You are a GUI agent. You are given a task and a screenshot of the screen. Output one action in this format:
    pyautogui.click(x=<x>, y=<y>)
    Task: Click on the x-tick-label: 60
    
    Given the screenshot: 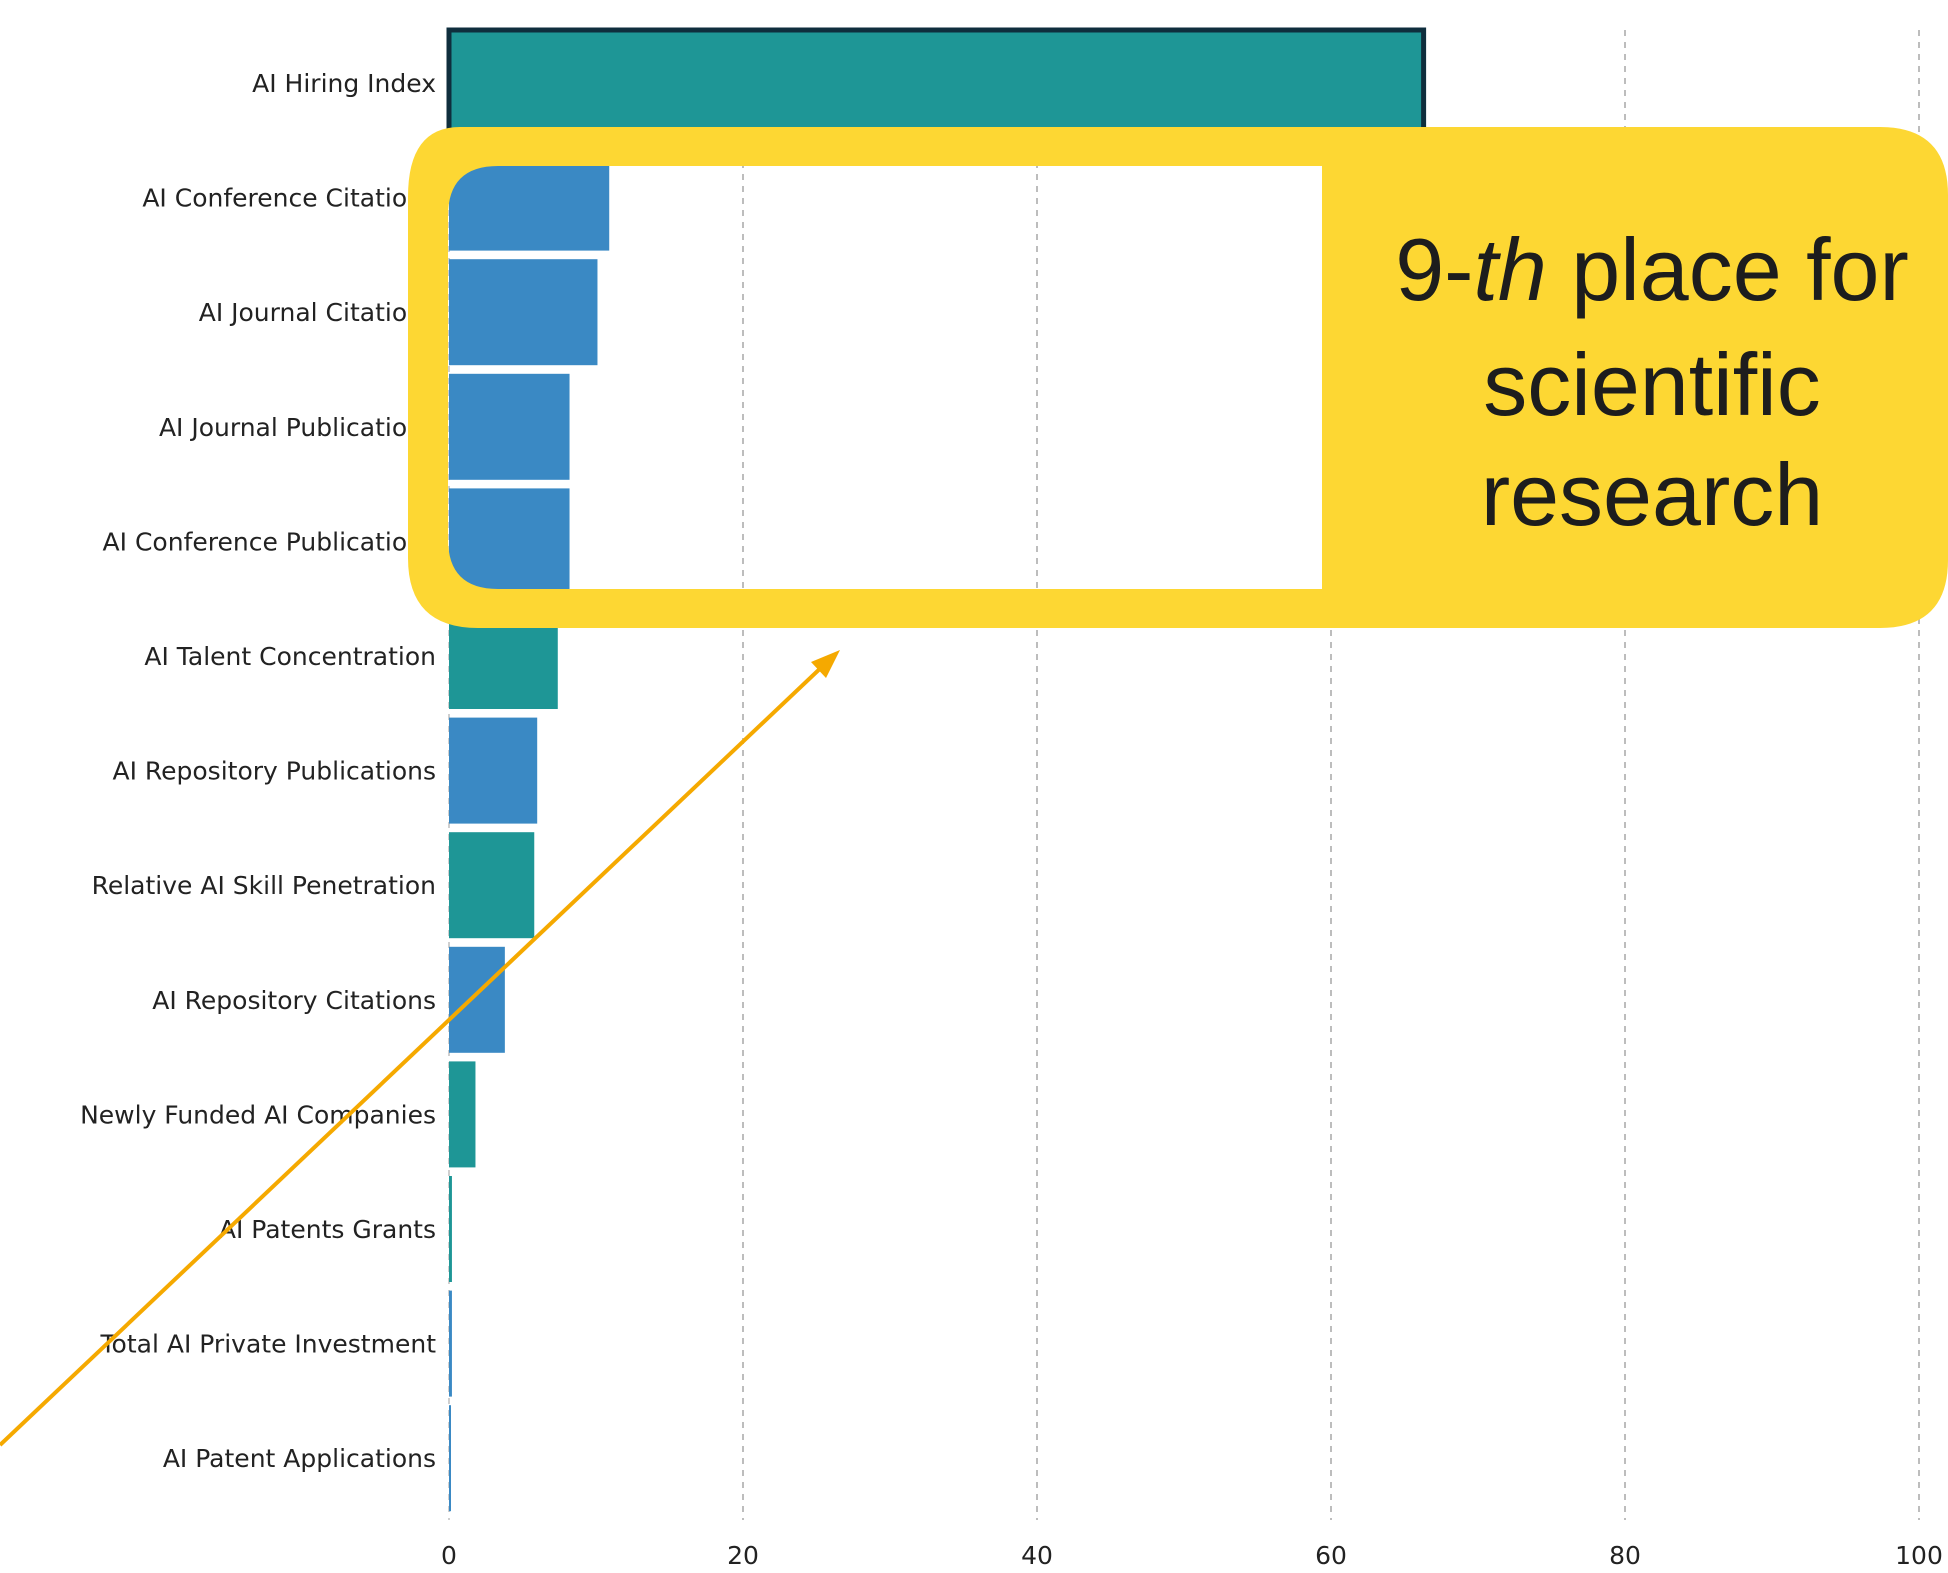 What is the action you would take?
    pyautogui.click(x=1331, y=1555)
    